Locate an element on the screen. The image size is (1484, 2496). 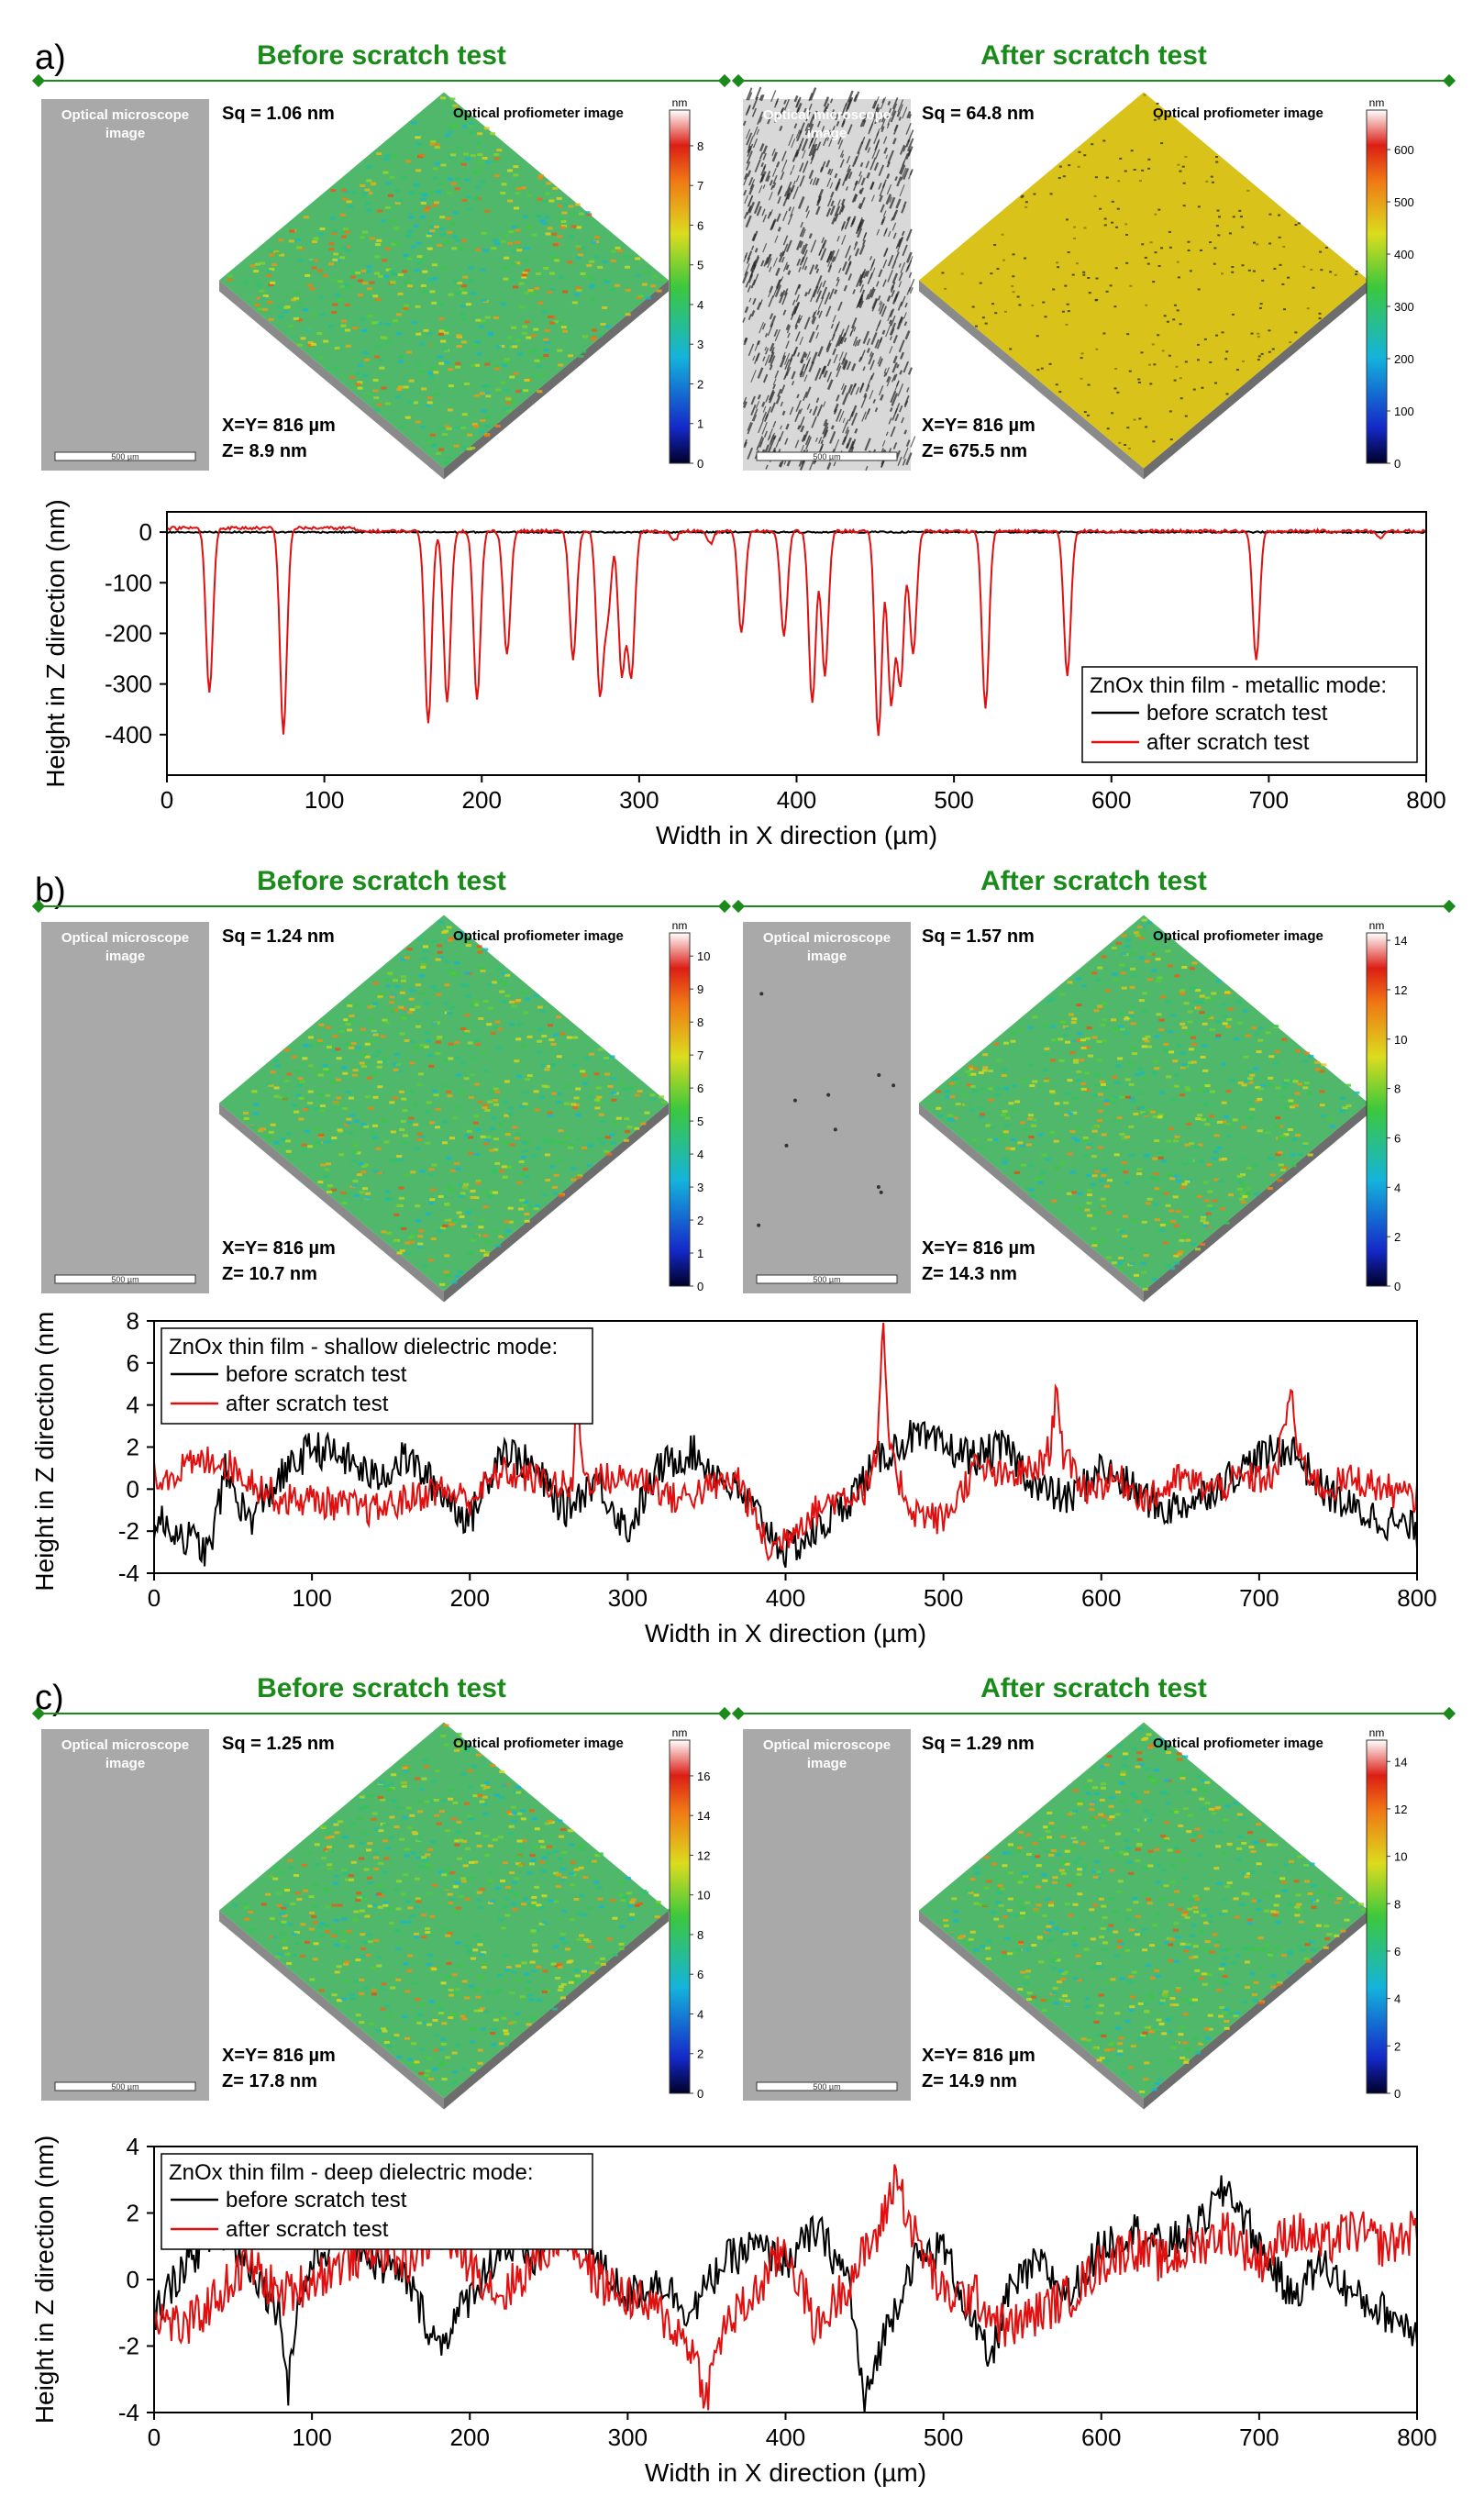
roughness-sq: Sq = 1.29 nm is located at coordinates (978, 1744).